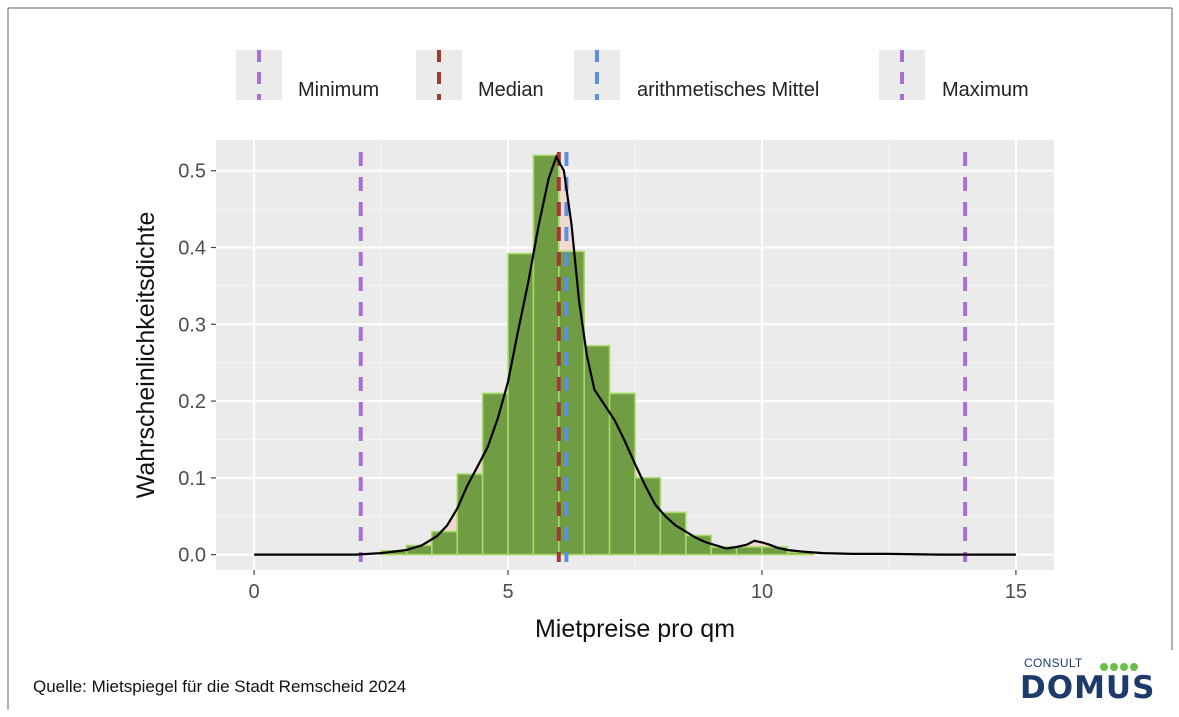 The height and width of the screenshot is (717, 1179). What do you see at coordinates (192, 402) in the screenshot?
I see `y-tick-label: 0.2` at bounding box center [192, 402].